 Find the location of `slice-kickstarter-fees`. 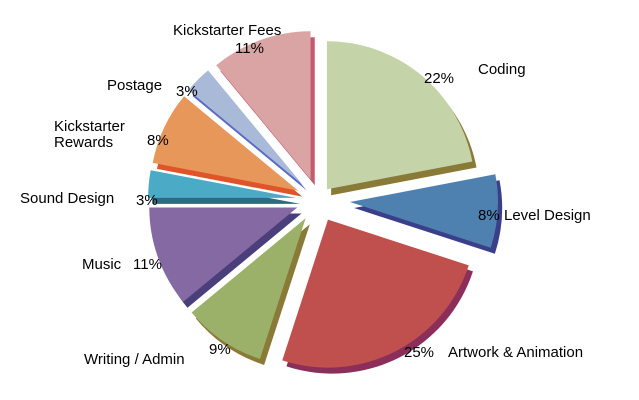

slice-kickstarter-fees is located at coordinates (263, 105).